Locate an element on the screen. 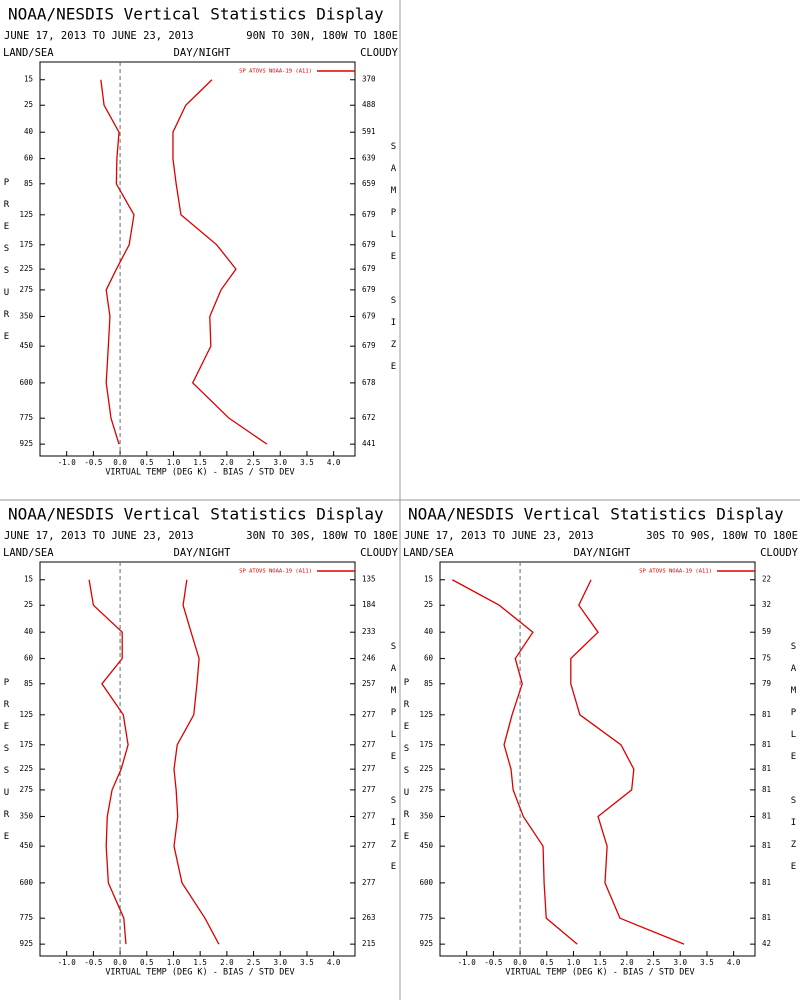 This screenshot has height=1000, width=800. cloudy-label: CLOUDY is located at coordinates (379, 53).